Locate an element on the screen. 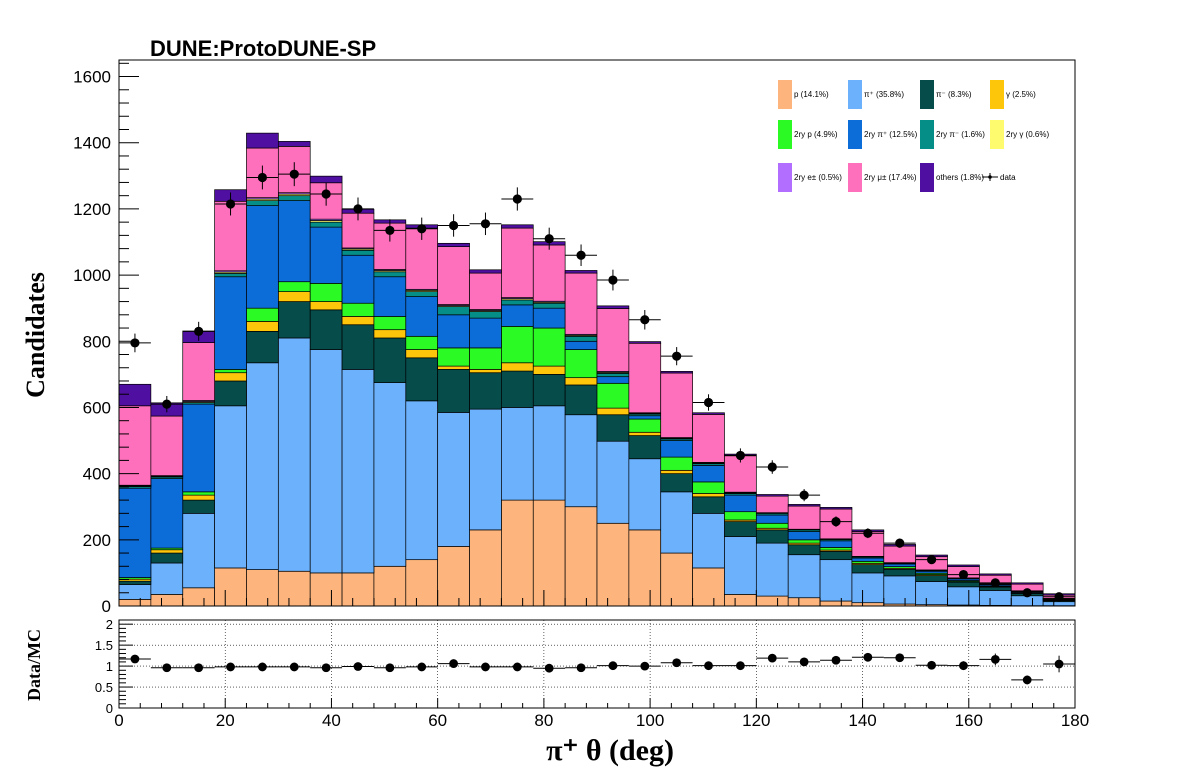 The width and height of the screenshot is (1196, 772). ratio-y-tick-label-4: 2 is located at coordinates (109, 624).